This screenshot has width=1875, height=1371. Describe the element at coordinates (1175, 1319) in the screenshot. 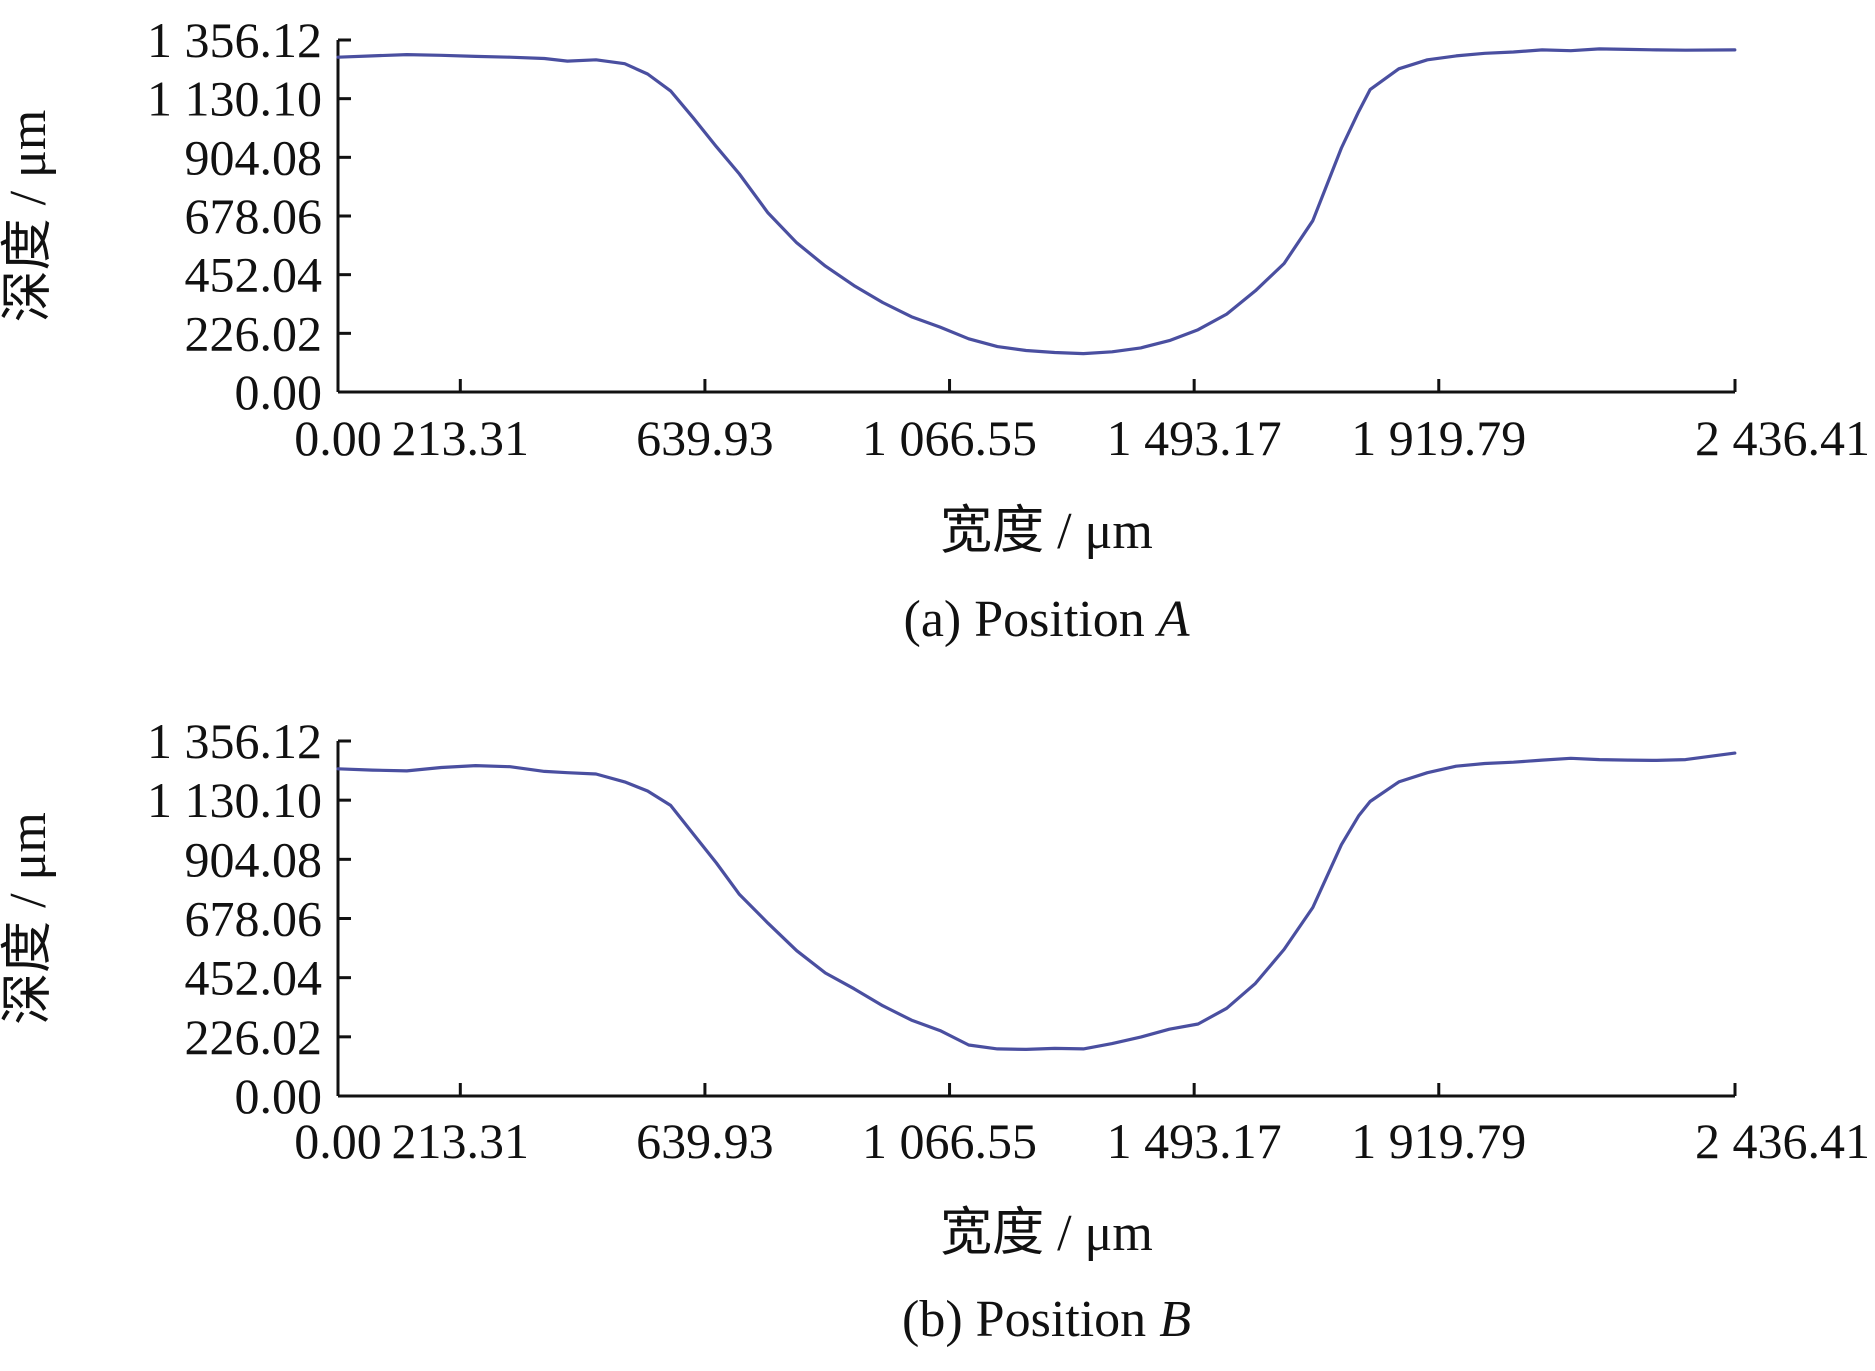

I see `caption-position-letter: B` at that location.